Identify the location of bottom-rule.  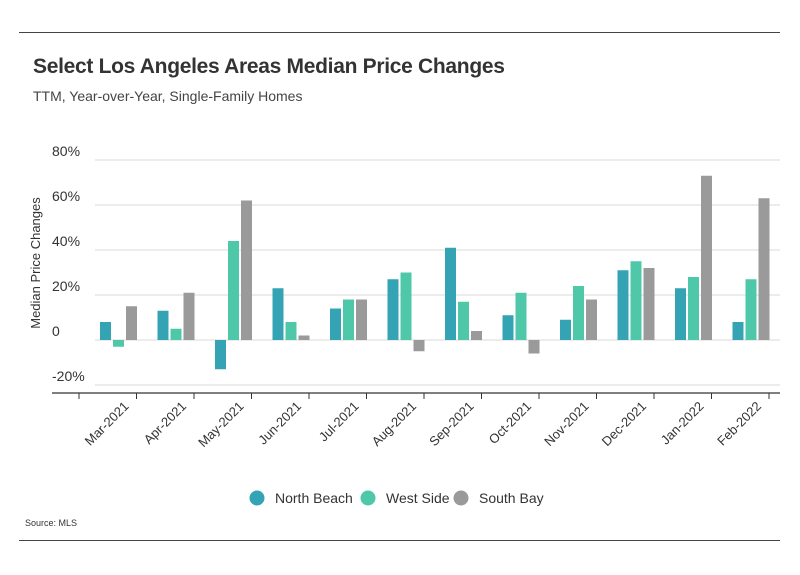
(399, 540).